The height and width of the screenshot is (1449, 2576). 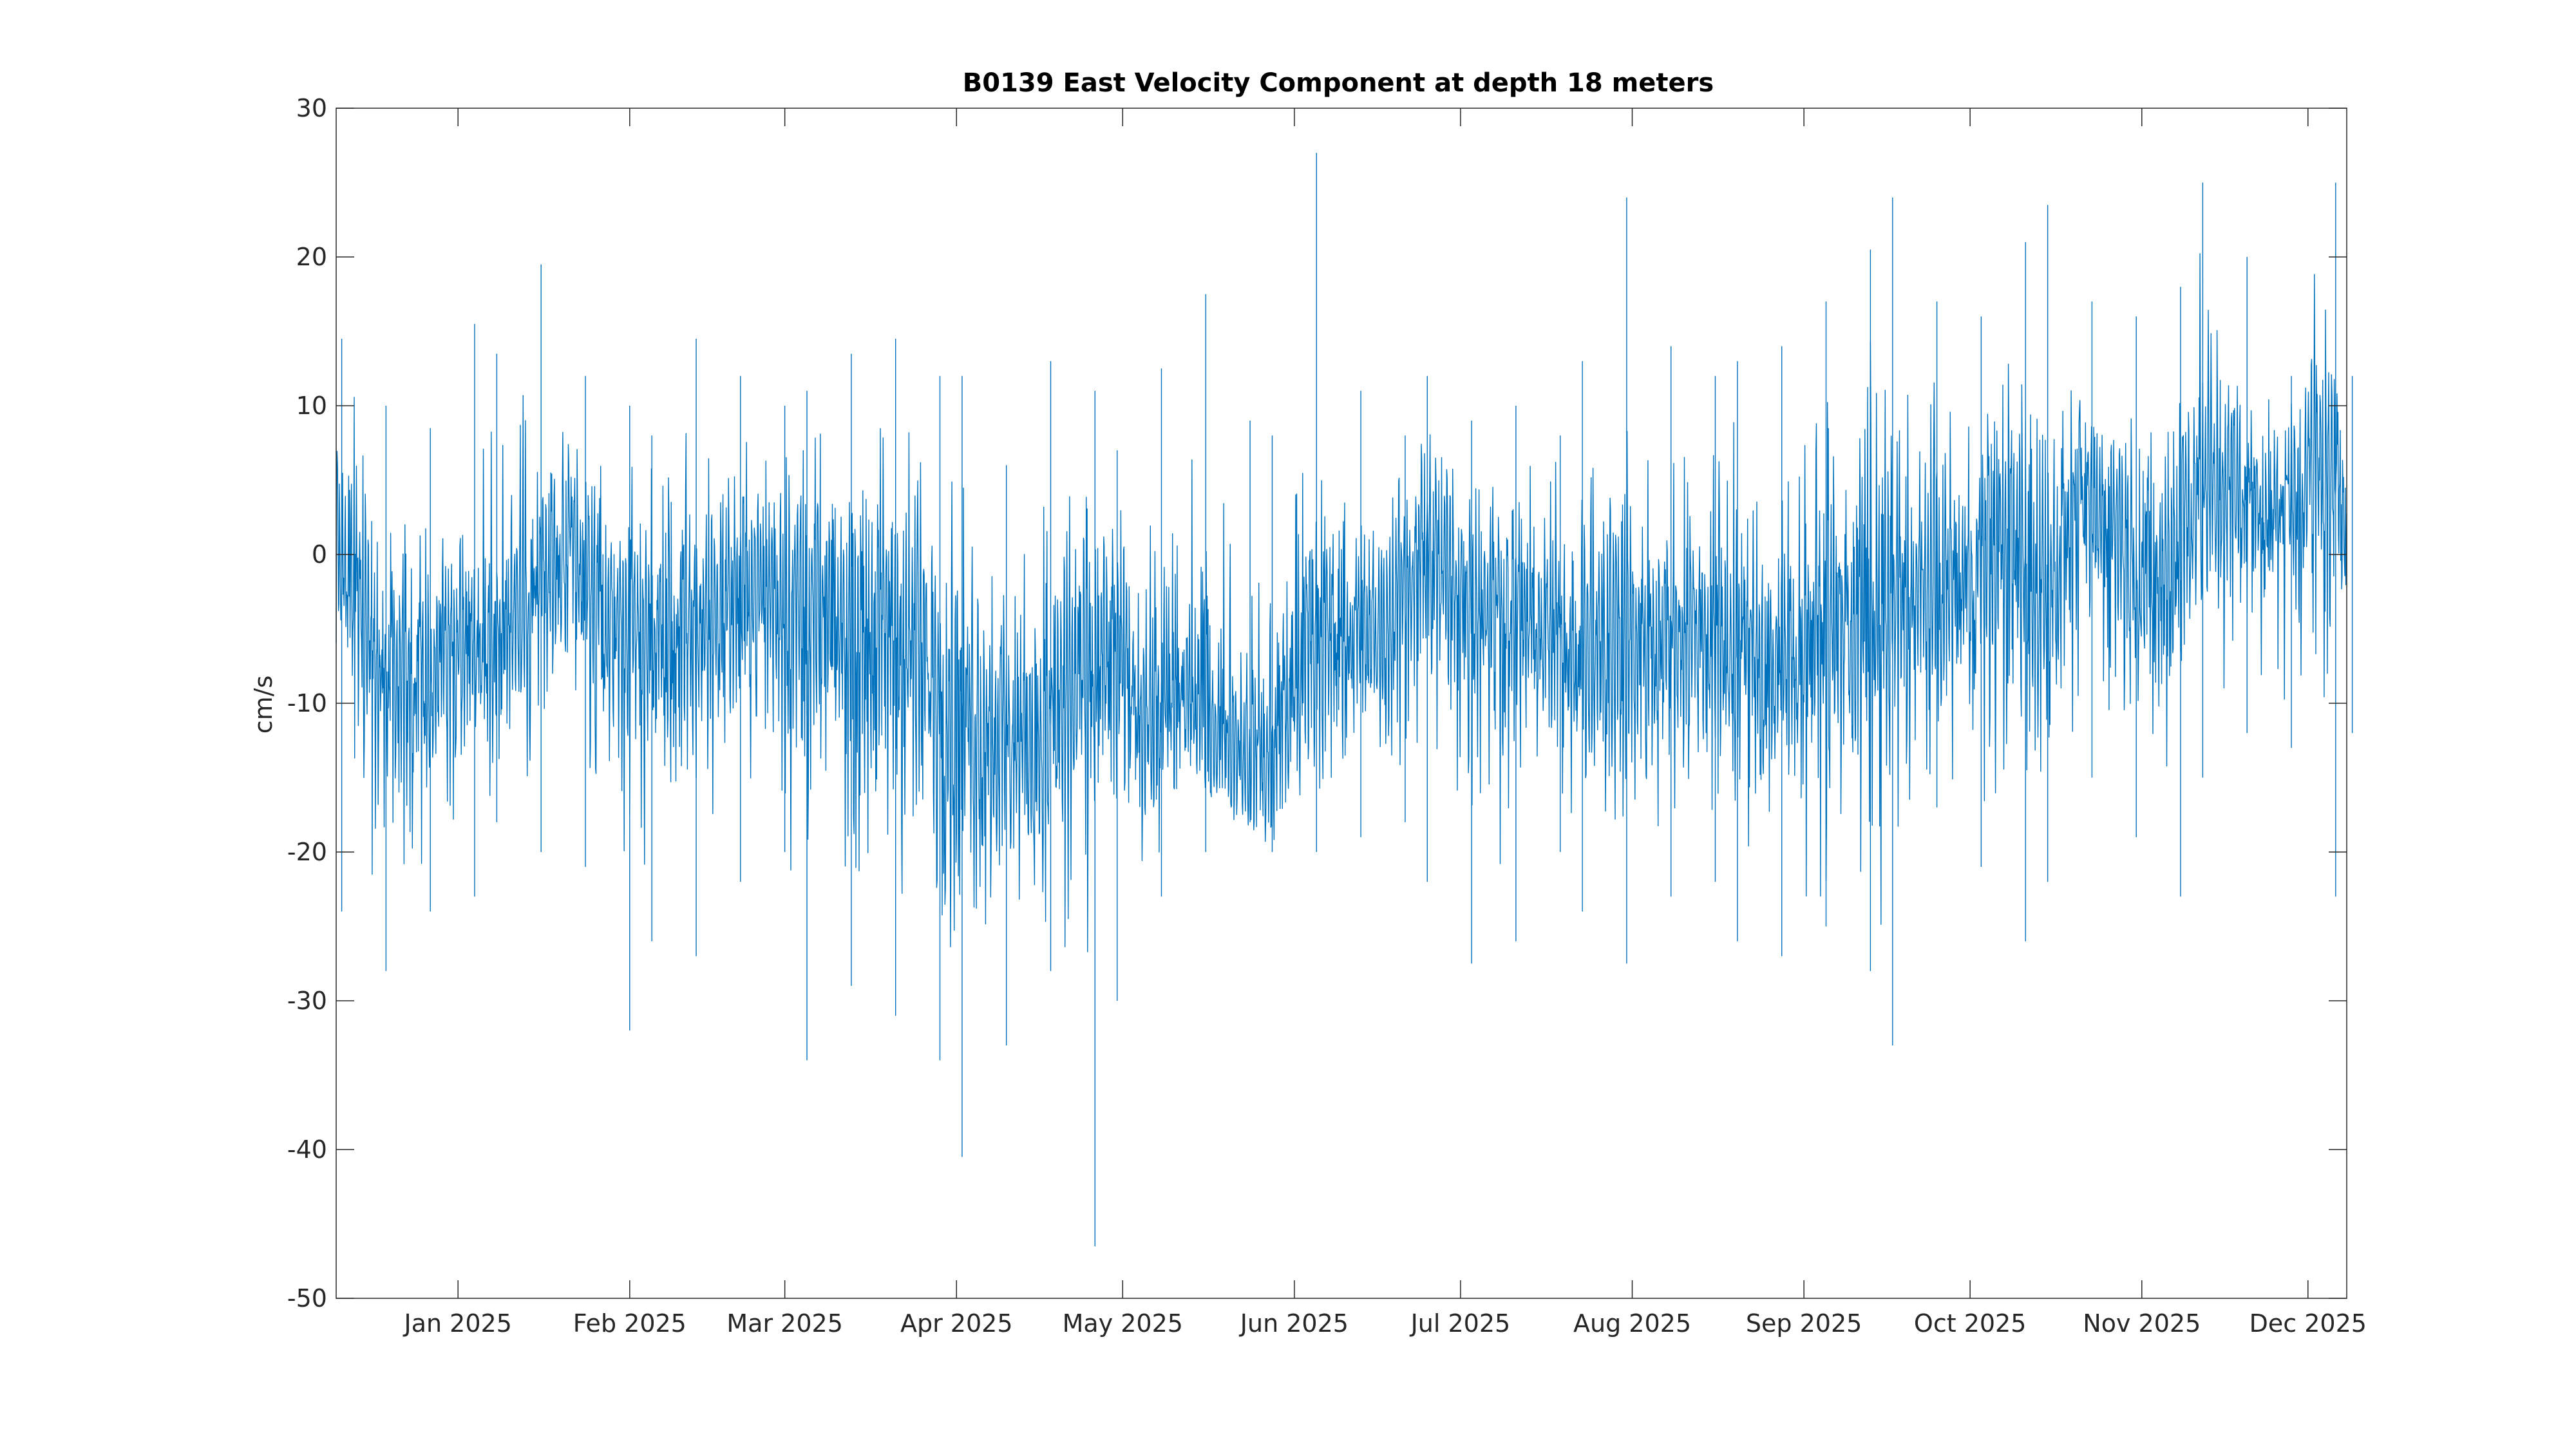 I want to click on y-tick-label: 30, so click(x=311, y=108).